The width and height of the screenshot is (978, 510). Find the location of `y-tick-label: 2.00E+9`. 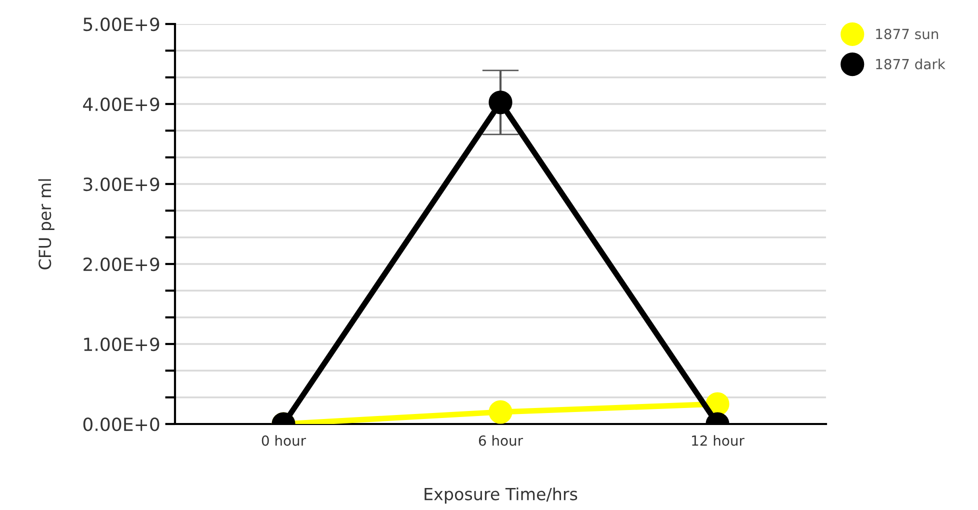

y-tick-label: 2.00E+9 is located at coordinates (122, 264).